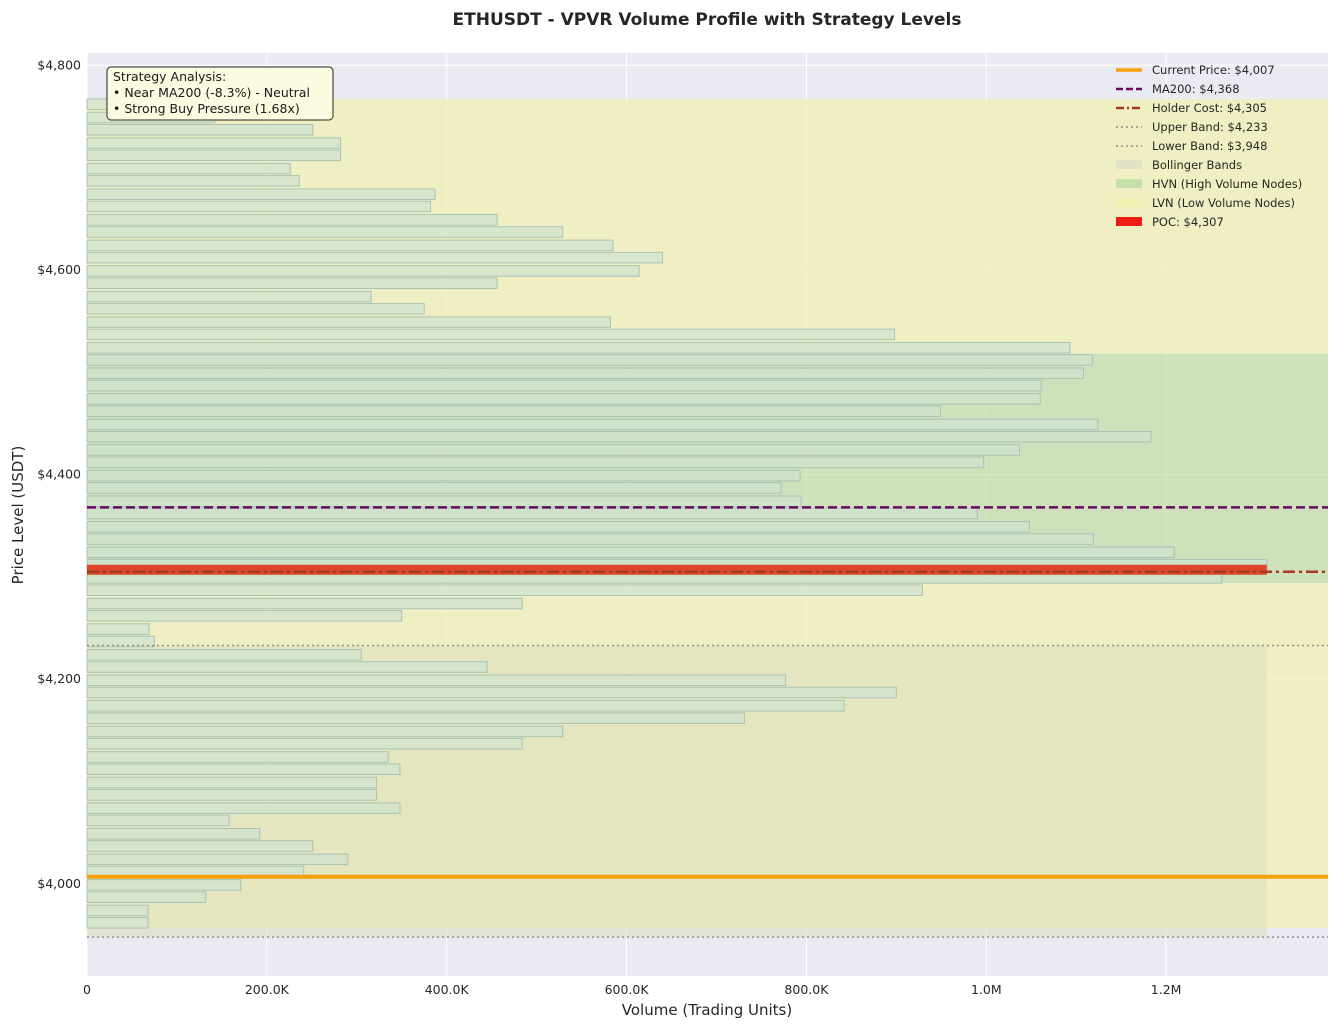 Image resolution: width=1336 pixels, height=1029 pixels. Describe the element at coordinates (169, 76) in the screenshot. I see `annotation-line: Strategy Analysis:` at that location.